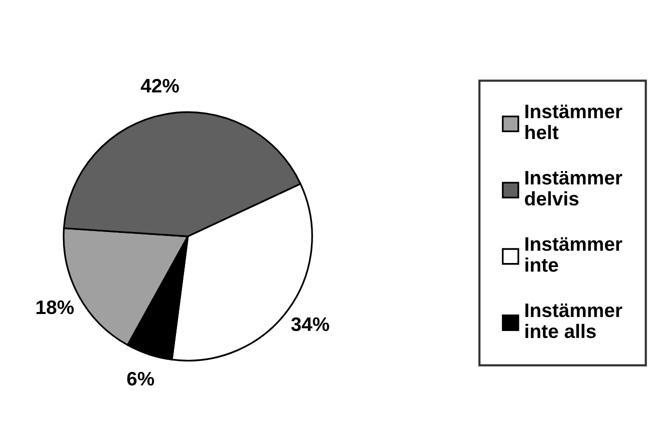  Describe the element at coordinates (159, 85) in the screenshot. I see `data-label: 42%` at that location.